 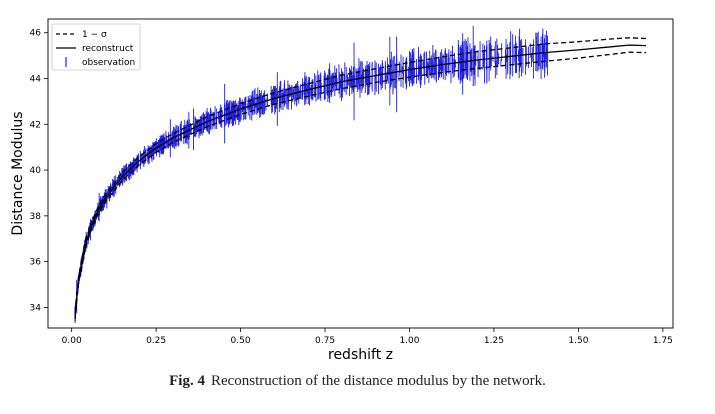 What do you see at coordinates (18, 173) in the screenshot?
I see `y-axis-label: Distance Modulus` at bounding box center [18, 173].